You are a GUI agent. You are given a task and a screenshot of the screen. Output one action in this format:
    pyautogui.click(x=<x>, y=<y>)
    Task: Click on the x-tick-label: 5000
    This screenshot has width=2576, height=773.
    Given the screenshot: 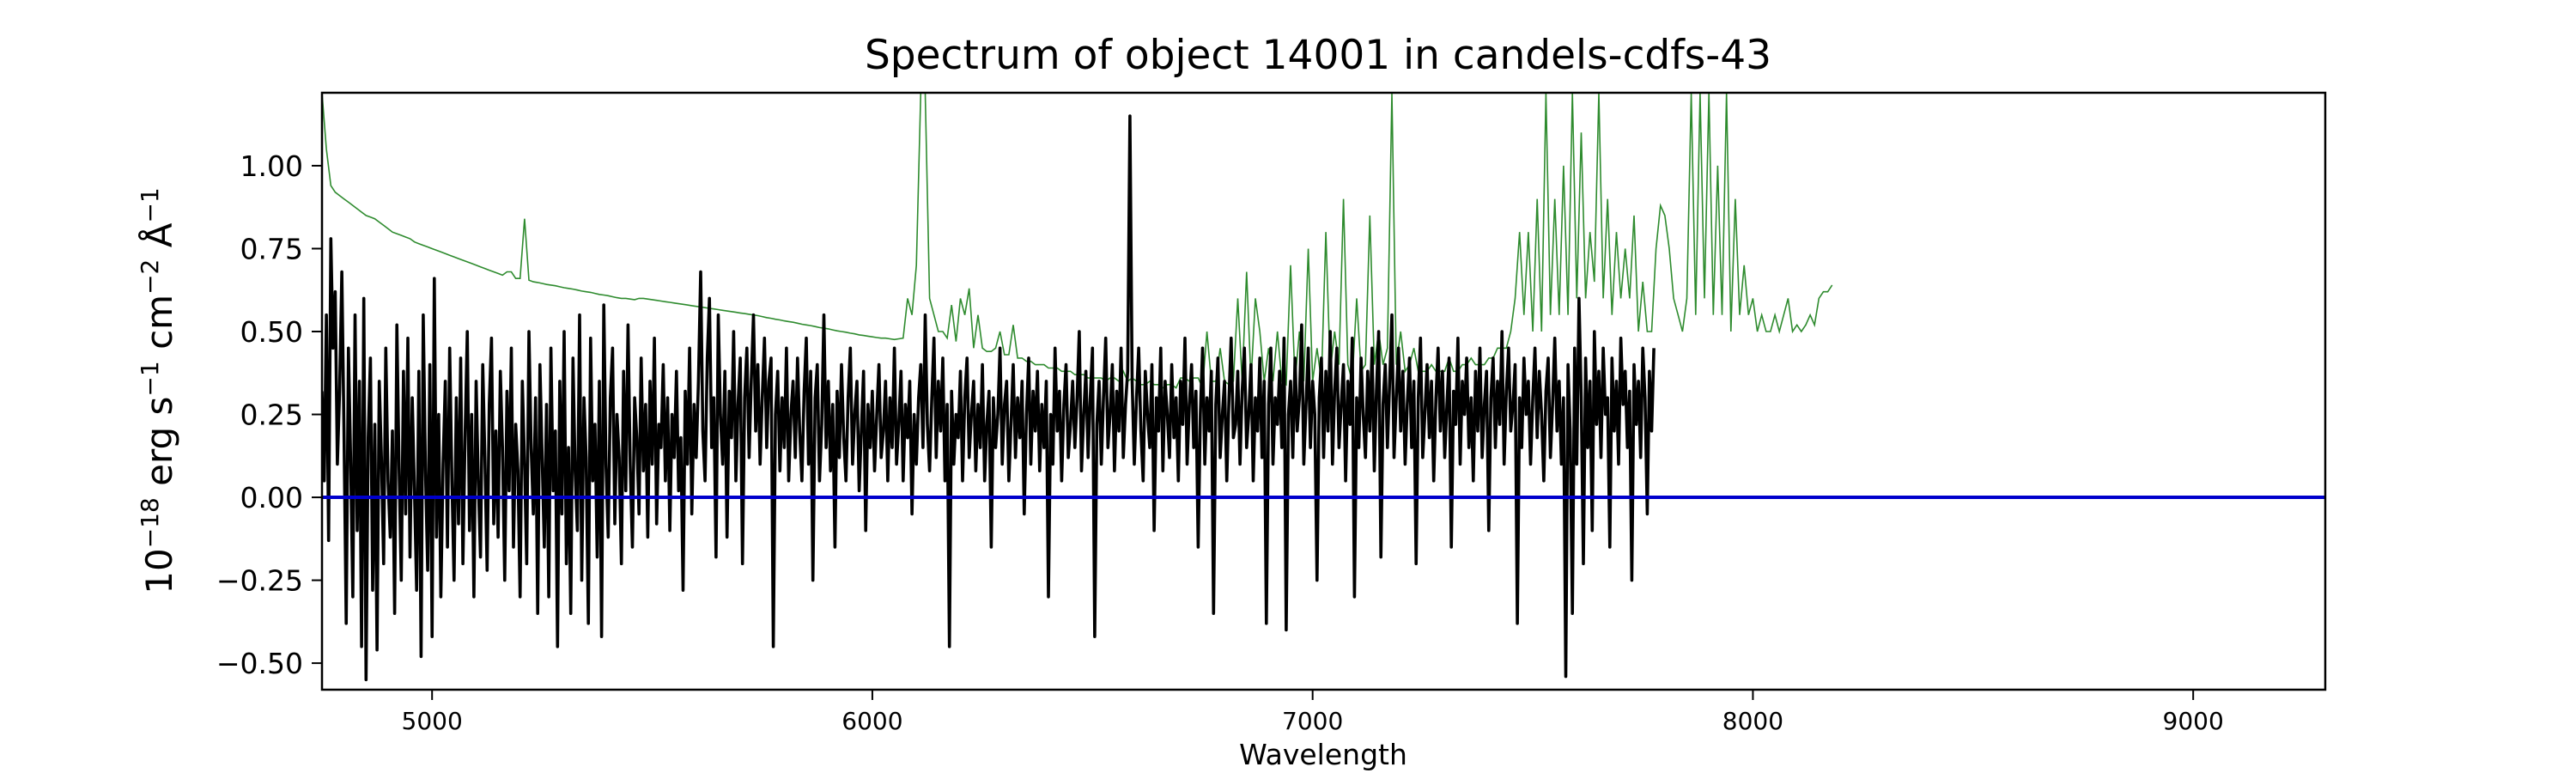 What is the action you would take?
    pyautogui.click(x=432, y=721)
    